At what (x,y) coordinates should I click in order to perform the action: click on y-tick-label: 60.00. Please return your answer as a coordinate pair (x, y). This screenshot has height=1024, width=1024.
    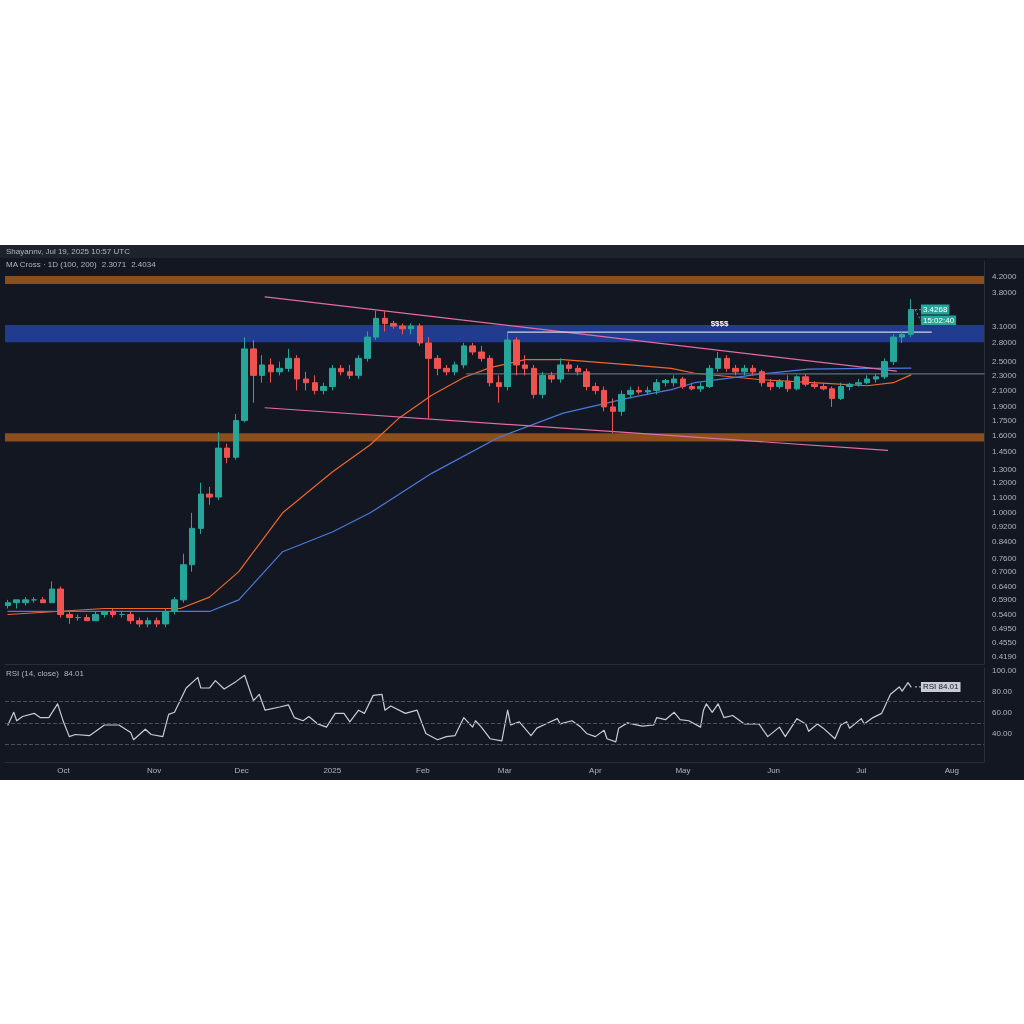
    Looking at the image, I should click on (1002, 712).